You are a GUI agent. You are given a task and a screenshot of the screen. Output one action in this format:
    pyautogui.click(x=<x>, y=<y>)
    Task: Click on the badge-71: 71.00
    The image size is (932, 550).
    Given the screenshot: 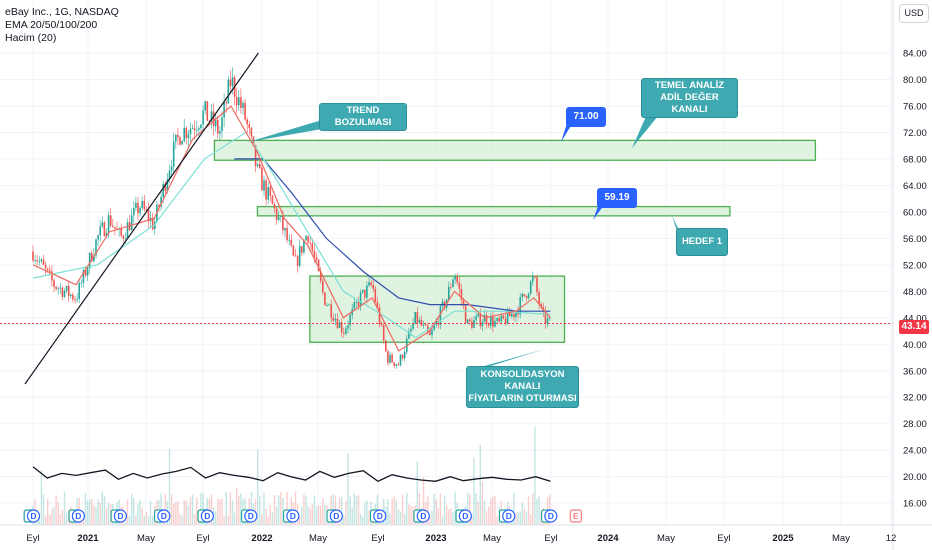 What is the action you would take?
    pyautogui.click(x=586, y=117)
    